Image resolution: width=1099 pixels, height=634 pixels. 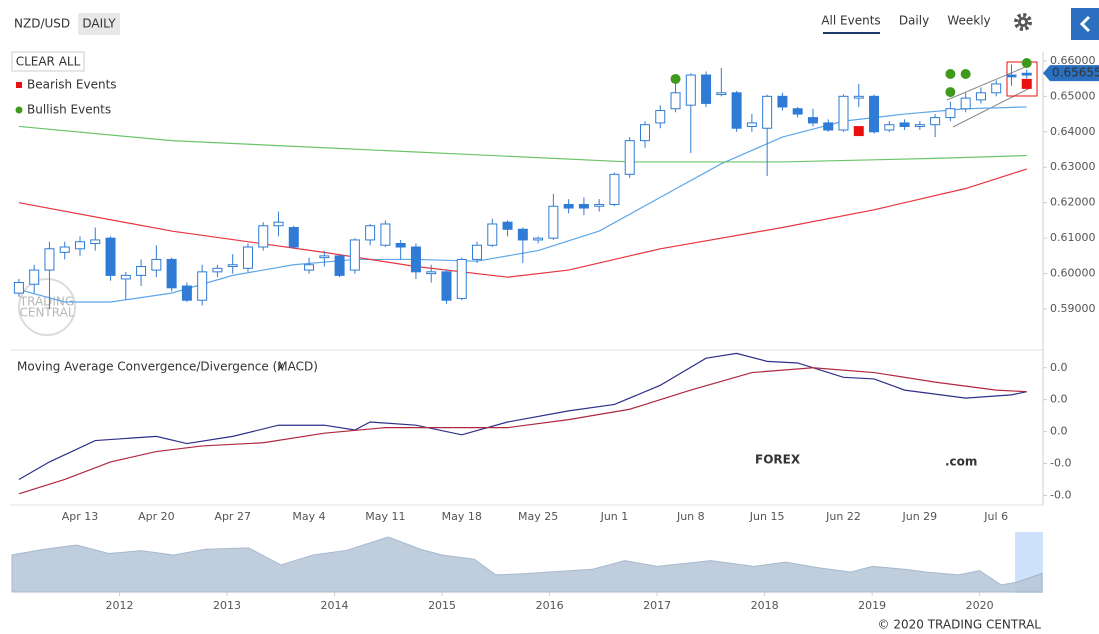 What do you see at coordinates (46, 313) in the screenshot?
I see `logo-text: CENTRAL` at bounding box center [46, 313].